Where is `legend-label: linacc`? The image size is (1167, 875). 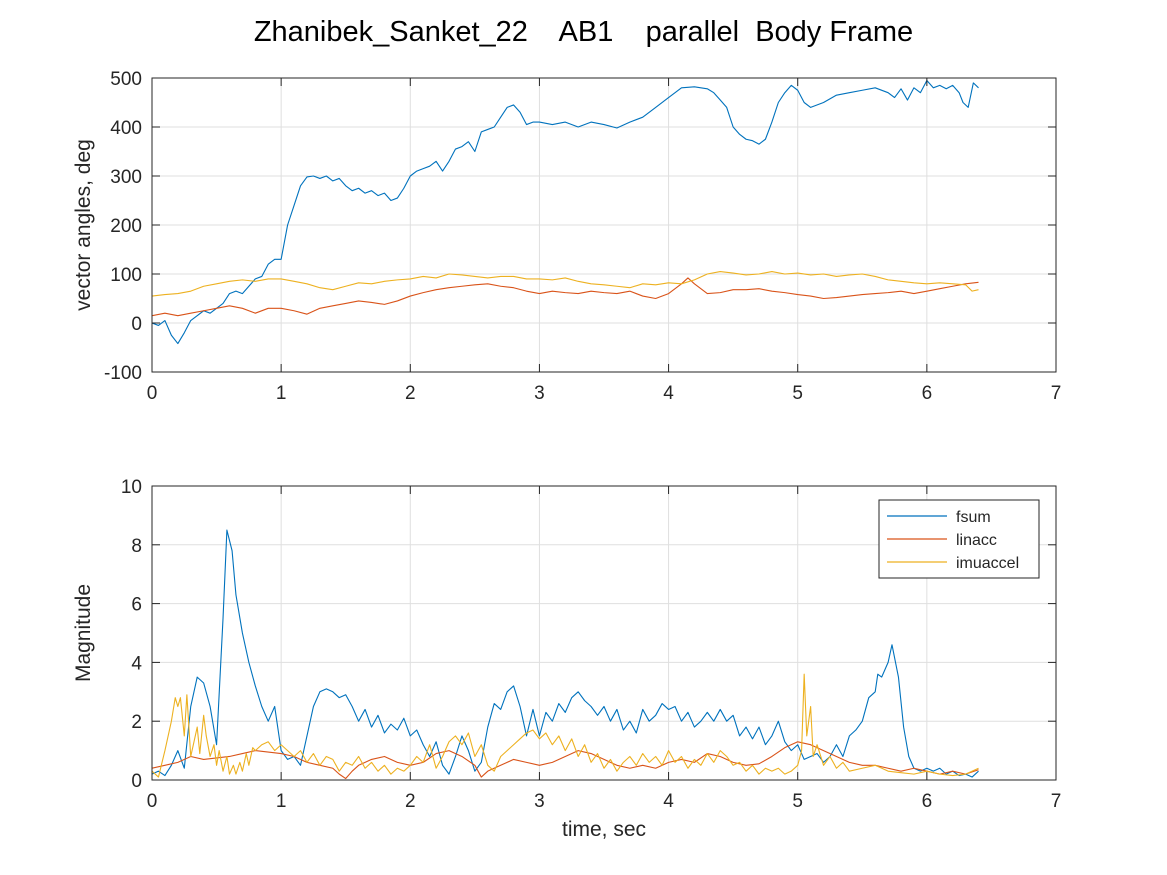
legend-label: linacc is located at coordinates (976, 540).